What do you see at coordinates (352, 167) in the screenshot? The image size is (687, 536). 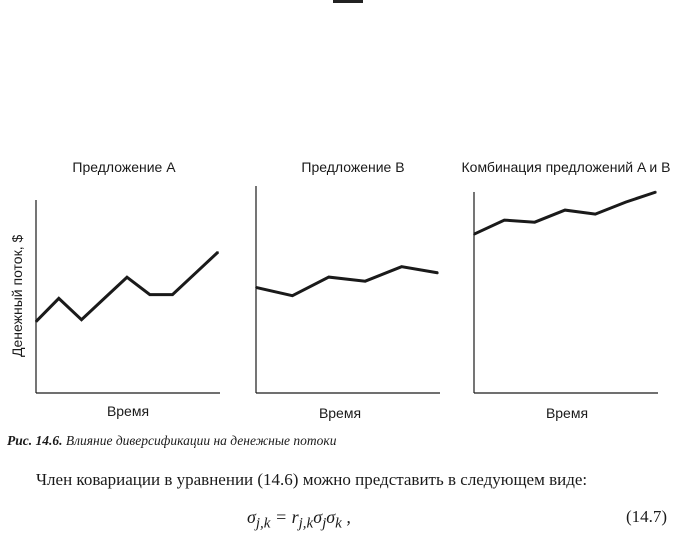 I see `chart-2-title: Предложение B` at bounding box center [352, 167].